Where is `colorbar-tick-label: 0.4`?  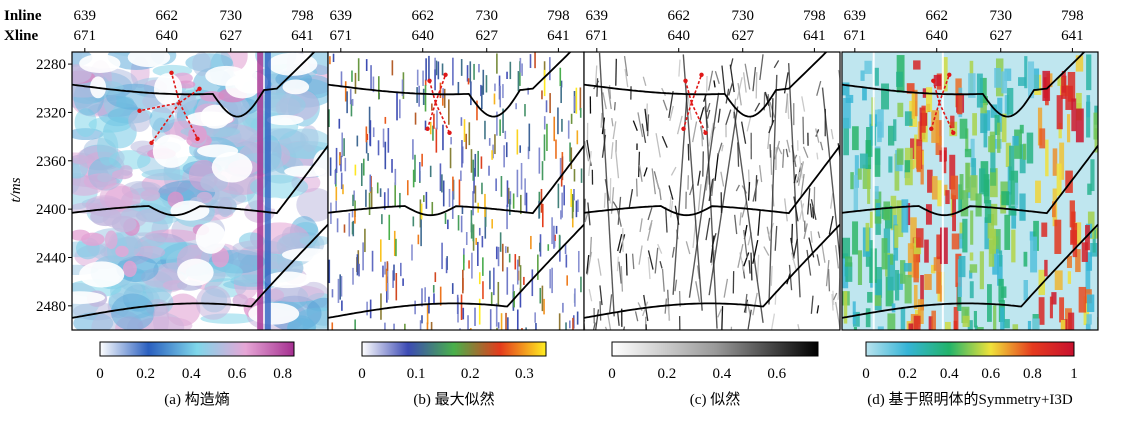 colorbar-tick-label: 0.4 is located at coordinates (191, 374).